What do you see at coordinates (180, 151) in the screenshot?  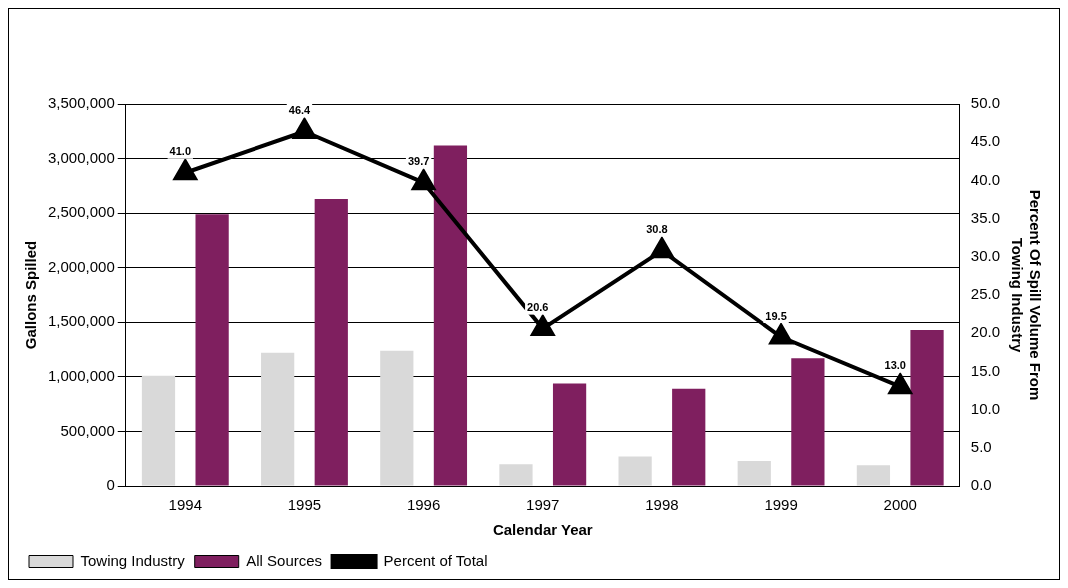 I see `data-label: 41.0` at bounding box center [180, 151].